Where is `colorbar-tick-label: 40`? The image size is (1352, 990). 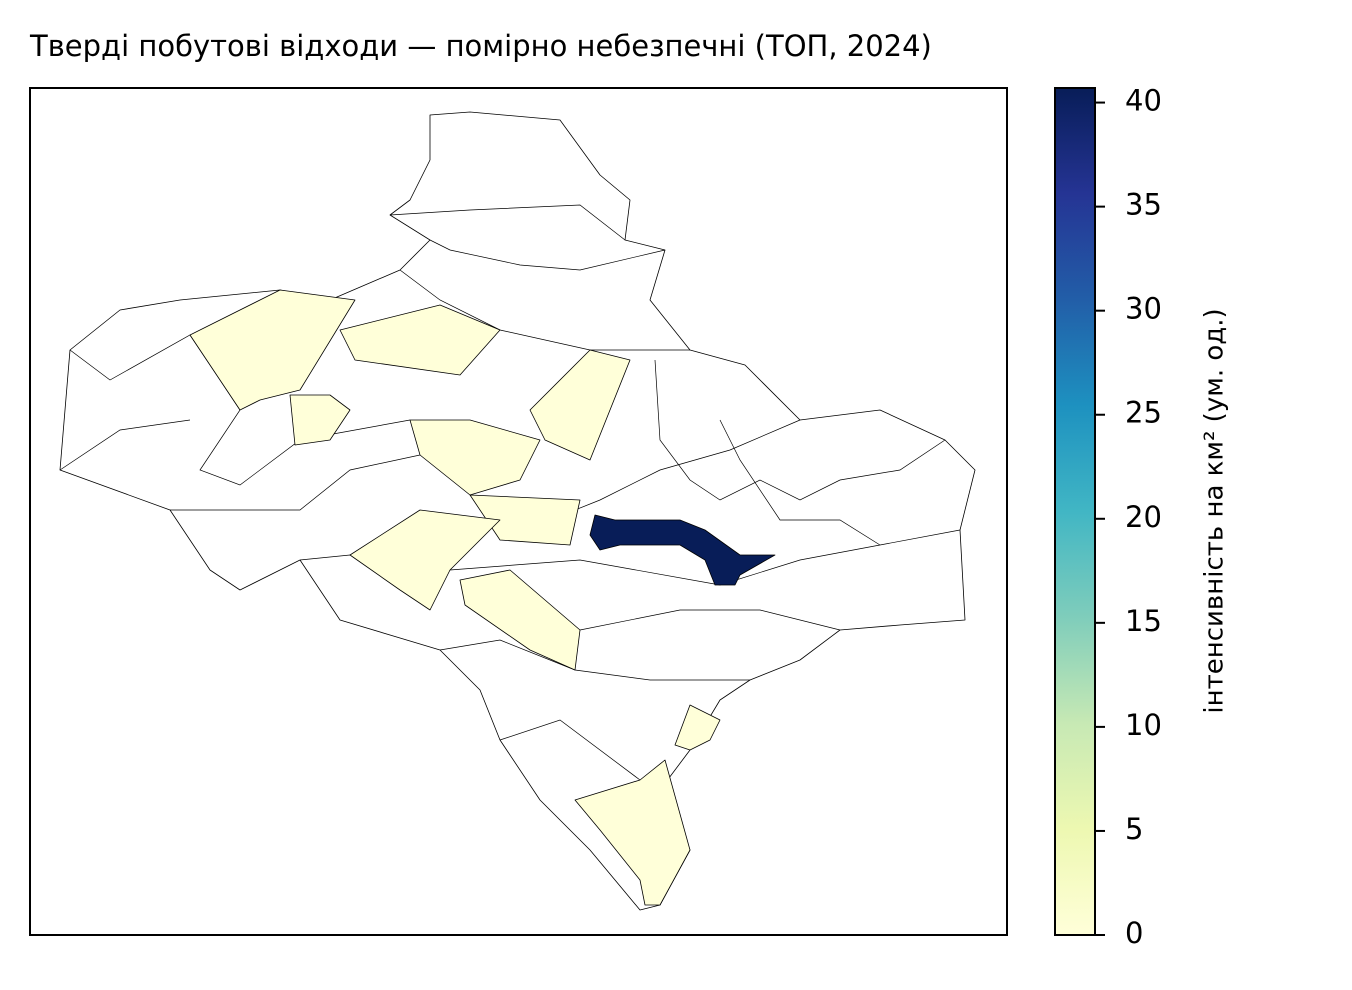
colorbar-tick-label: 40 is located at coordinates (1143, 101).